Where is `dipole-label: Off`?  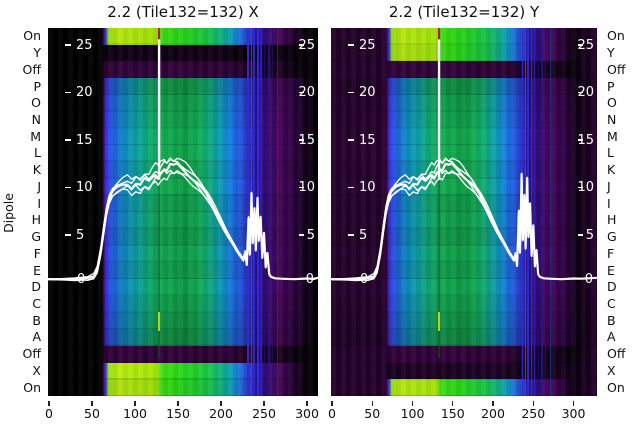
dipole-label: Off is located at coordinates (31, 69).